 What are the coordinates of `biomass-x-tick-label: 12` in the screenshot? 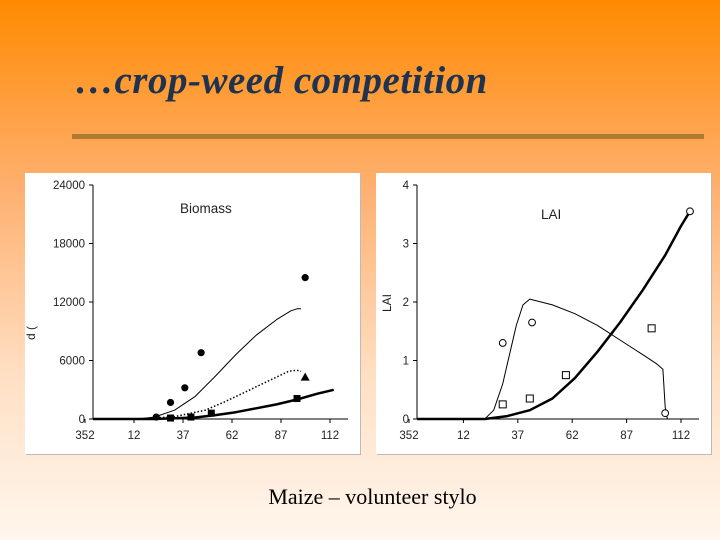 It's located at (134, 436).